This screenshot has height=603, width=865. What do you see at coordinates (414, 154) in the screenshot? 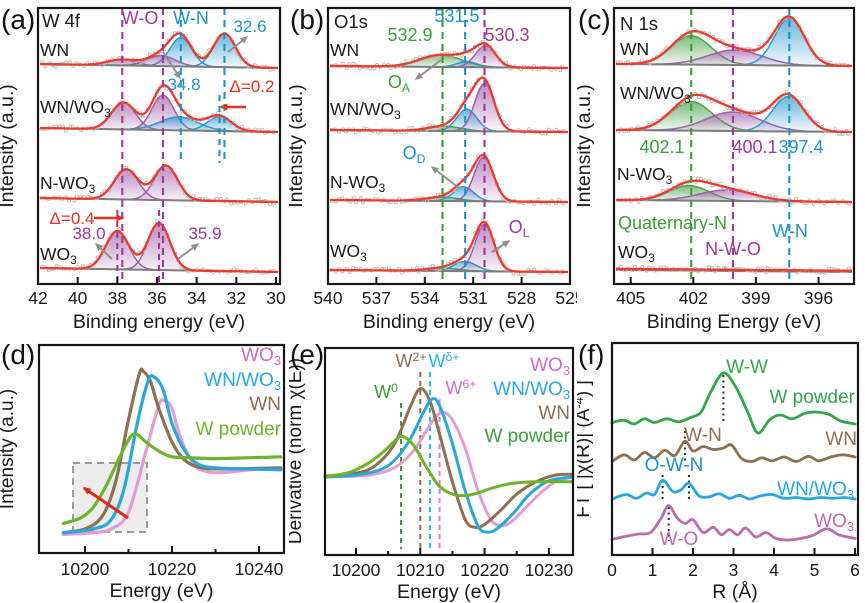
I see `svg-text: OD` at bounding box center [414, 154].